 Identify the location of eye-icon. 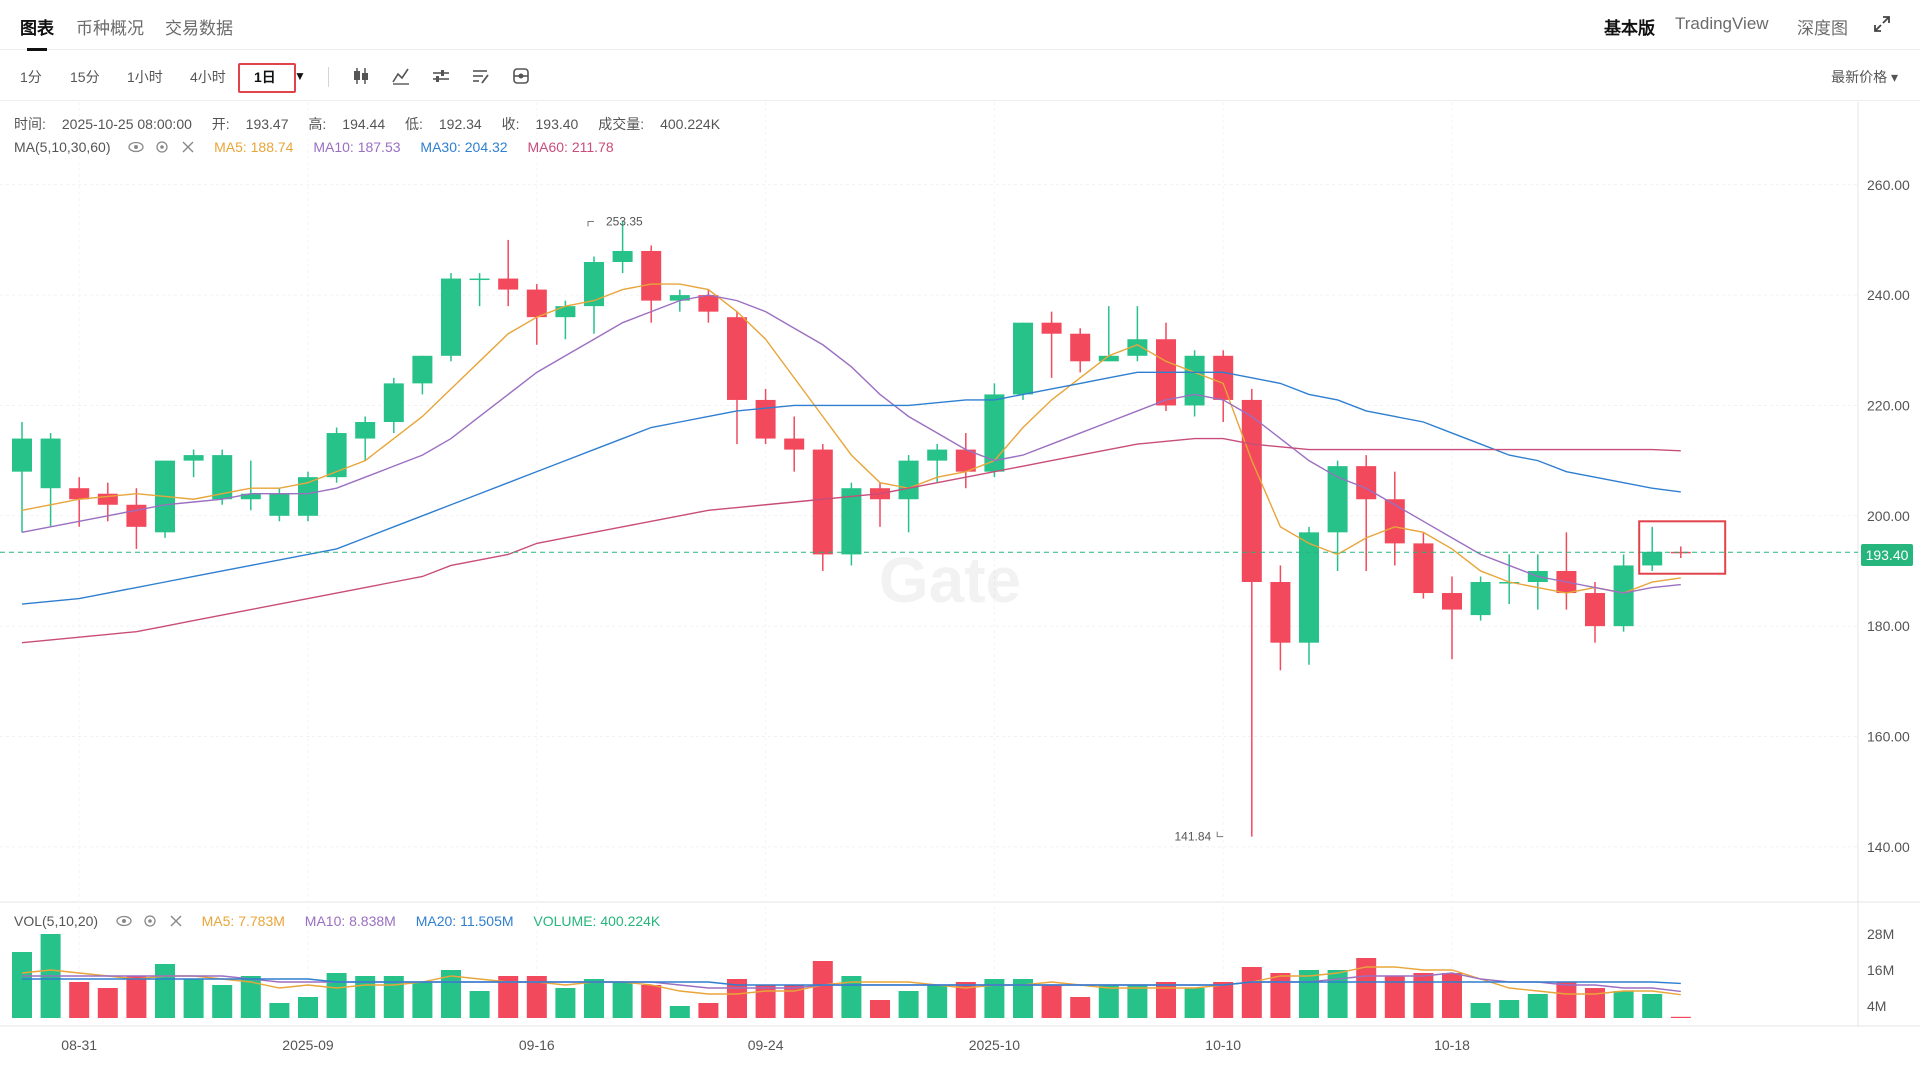
(136, 147).